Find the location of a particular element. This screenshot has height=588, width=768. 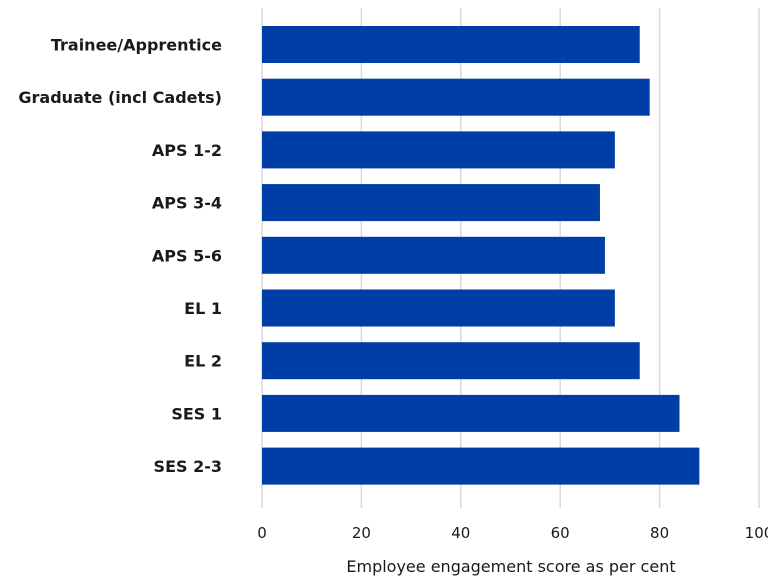

x-tick-label: 100 is located at coordinates (756, 533).